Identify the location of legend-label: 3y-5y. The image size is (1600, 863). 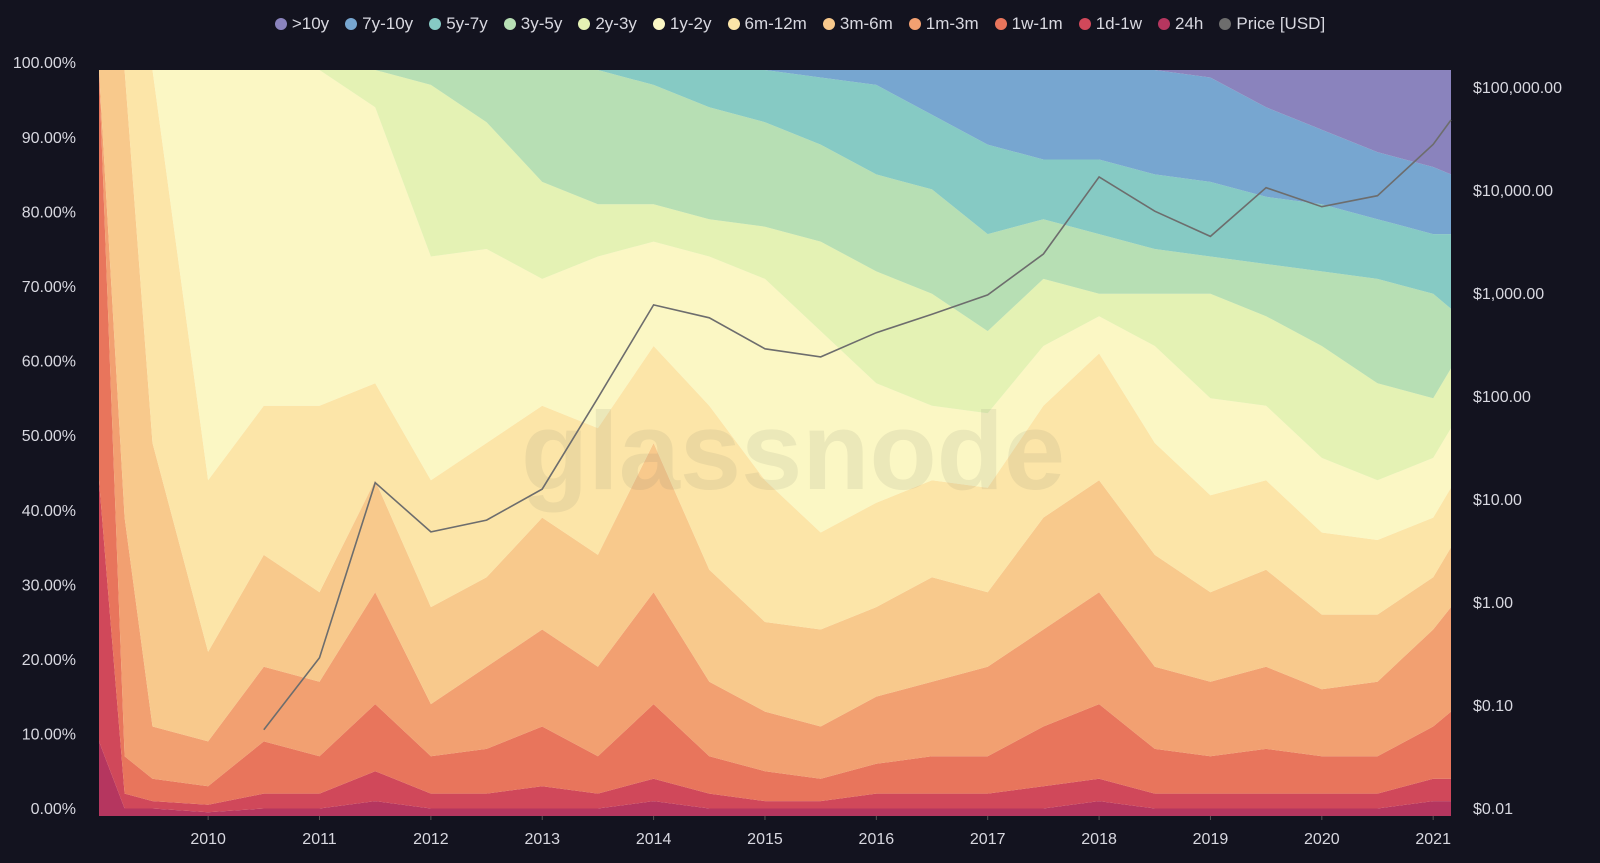
(541, 23).